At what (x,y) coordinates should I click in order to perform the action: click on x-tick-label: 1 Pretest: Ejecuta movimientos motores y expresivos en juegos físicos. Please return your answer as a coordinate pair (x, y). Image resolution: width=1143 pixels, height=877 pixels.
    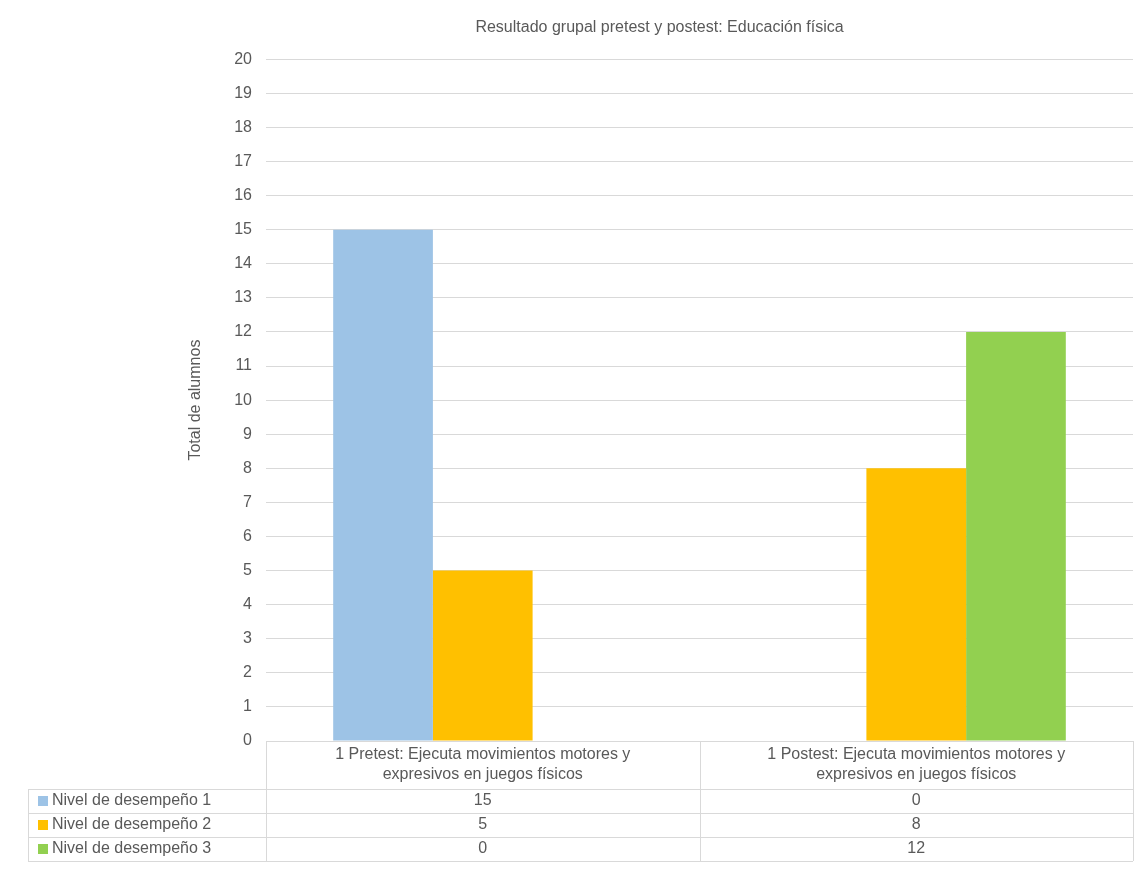
    Looking at the image, I should click on (483, 764).